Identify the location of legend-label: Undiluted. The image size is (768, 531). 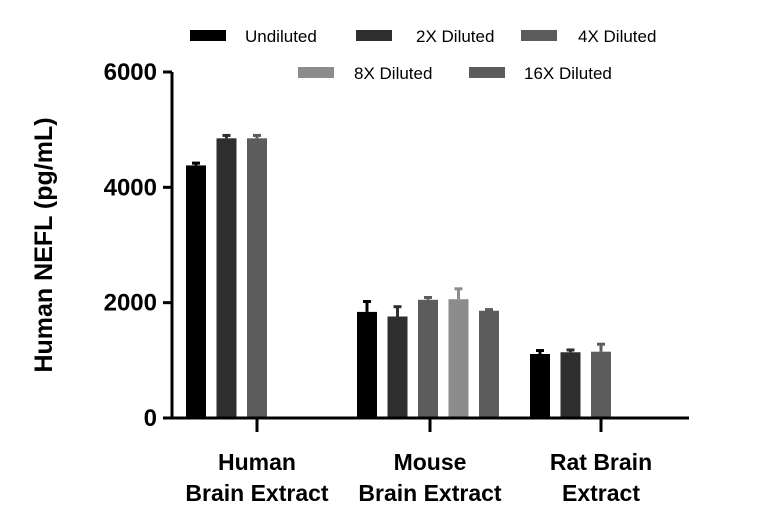
(281, 36).